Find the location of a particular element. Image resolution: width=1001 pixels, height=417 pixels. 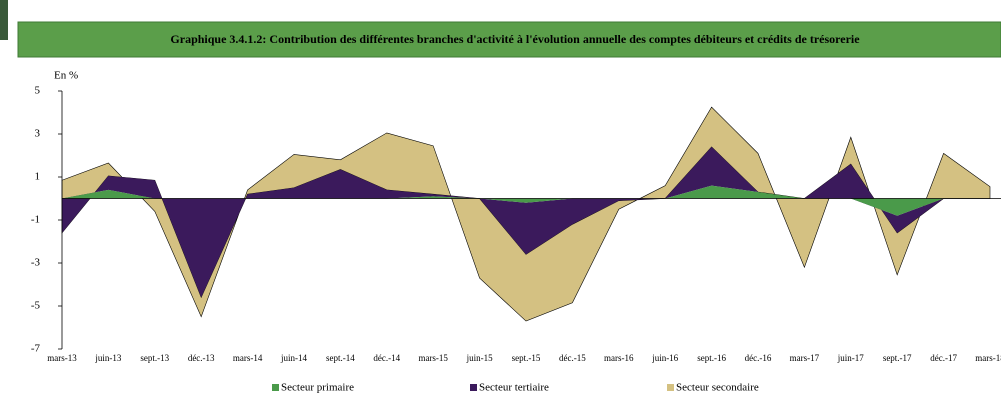

x-tick-label: déc.-17 is located at coordinates (943, 358).